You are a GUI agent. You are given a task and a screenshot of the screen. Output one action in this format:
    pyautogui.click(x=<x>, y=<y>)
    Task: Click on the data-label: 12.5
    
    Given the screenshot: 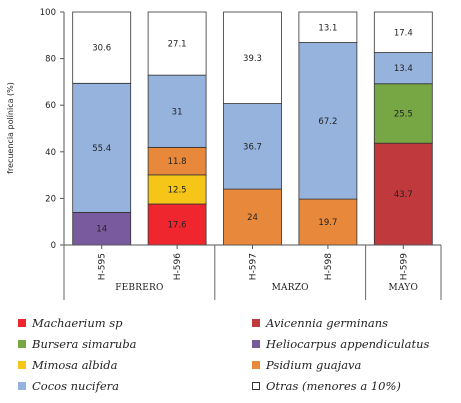 What is the action you would take?
    pyautogui.click(x=177, y=190)
    